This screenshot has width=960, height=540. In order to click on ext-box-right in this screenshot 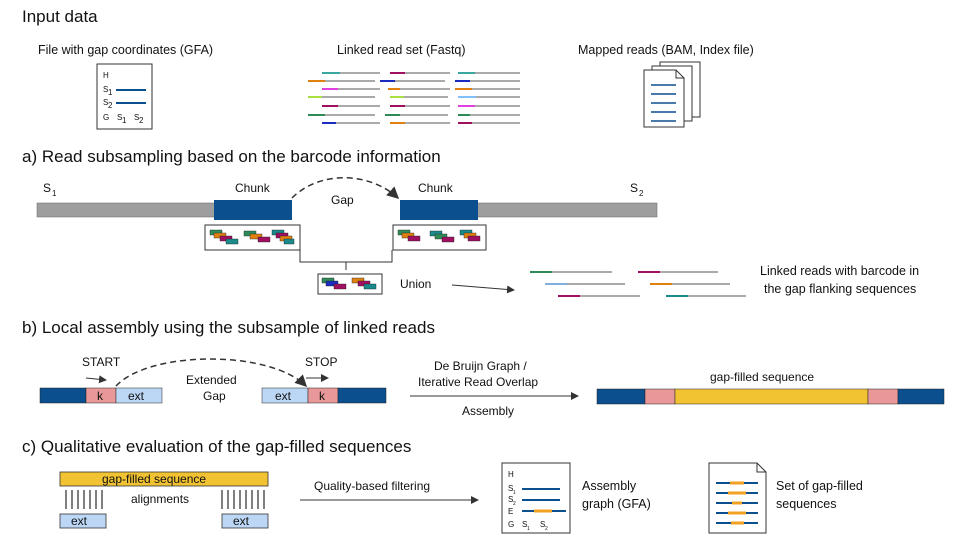, I will do `click(245, 521)`.